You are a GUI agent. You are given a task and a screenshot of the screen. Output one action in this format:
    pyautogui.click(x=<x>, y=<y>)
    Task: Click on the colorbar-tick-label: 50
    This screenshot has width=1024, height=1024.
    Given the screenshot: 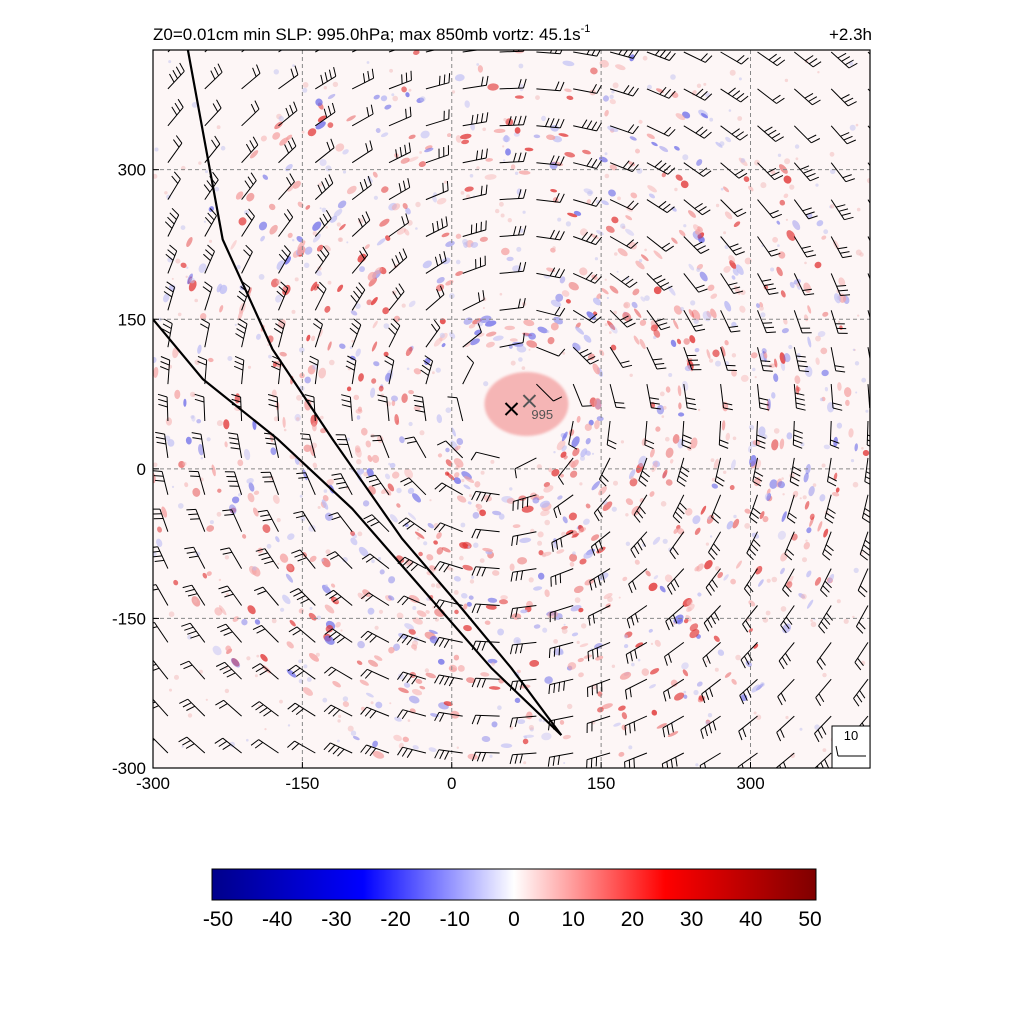 What is the action you would take?
    pyautogui.click(x=809, y=919)
    